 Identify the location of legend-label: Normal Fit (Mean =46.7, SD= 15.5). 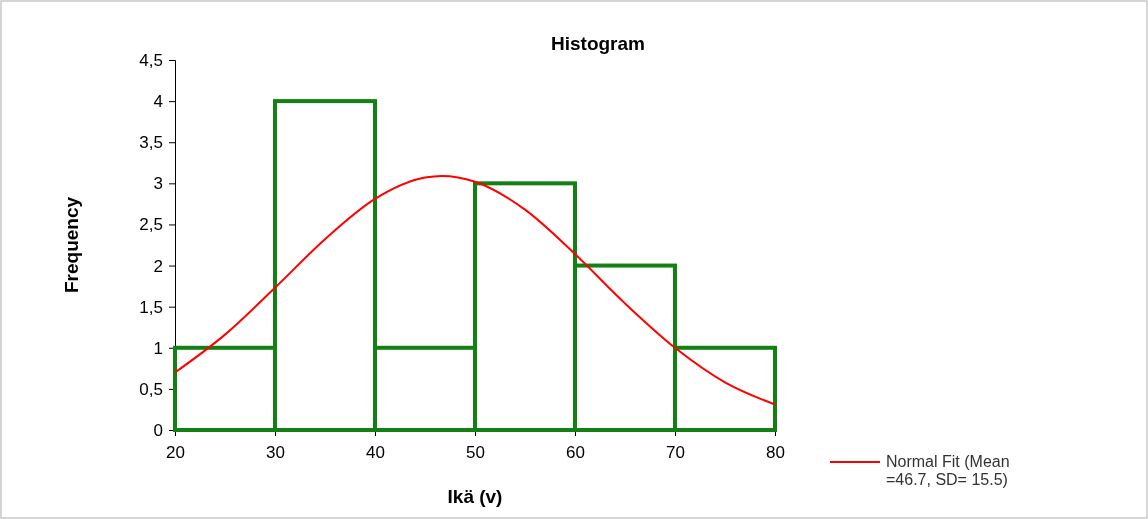
(948, 470).